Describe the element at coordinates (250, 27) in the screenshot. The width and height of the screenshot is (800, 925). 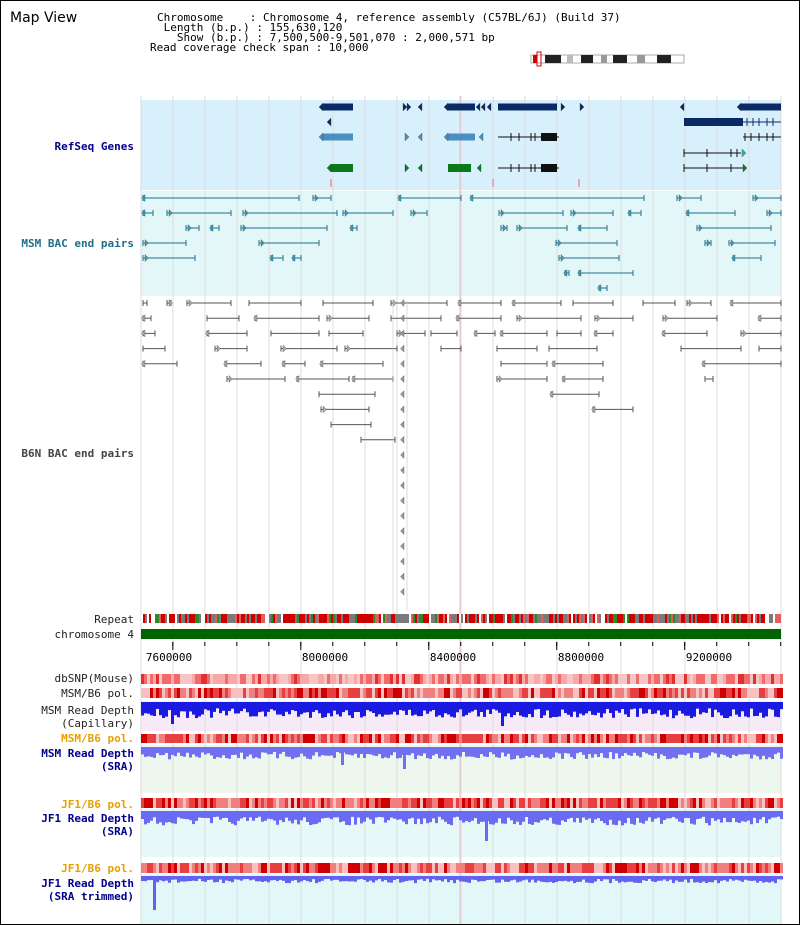
I see `length-info: Length (b.p.) : 155,630,120` at that location.